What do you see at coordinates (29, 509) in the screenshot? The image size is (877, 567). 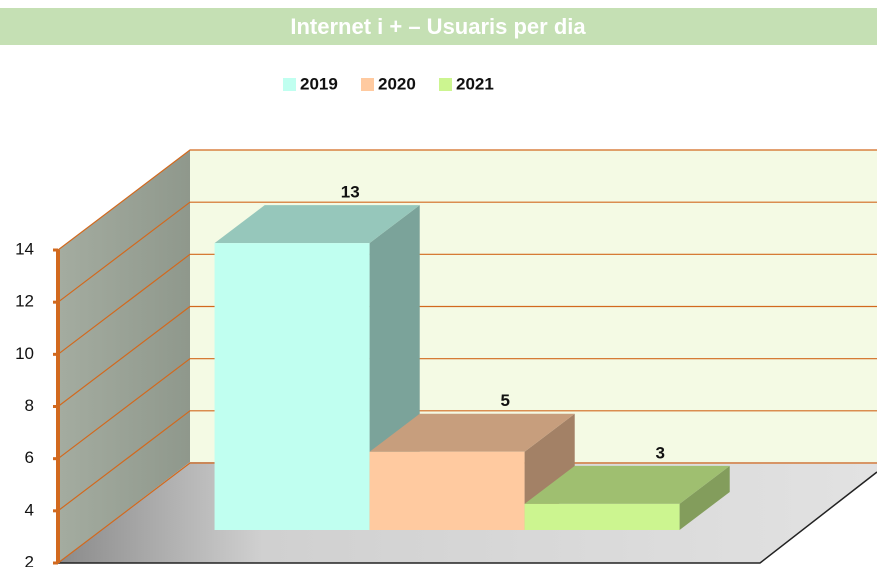 I see `y-tick-label: 4` at bounding box center [29, 509].